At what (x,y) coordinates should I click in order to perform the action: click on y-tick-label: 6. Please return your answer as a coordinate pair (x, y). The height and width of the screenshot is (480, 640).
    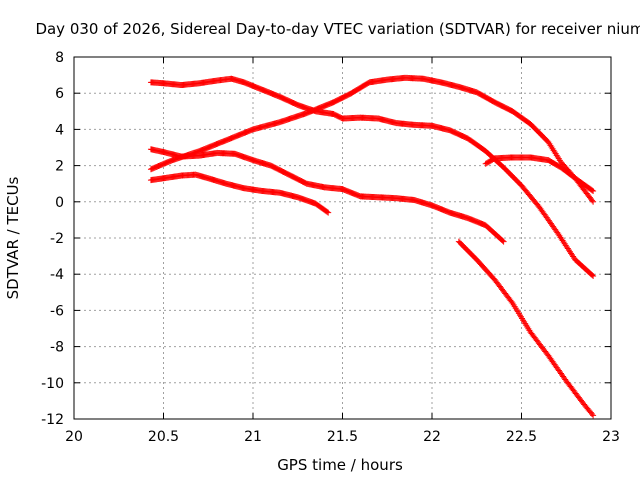
    Looking at the image, I should click on (59, 94).